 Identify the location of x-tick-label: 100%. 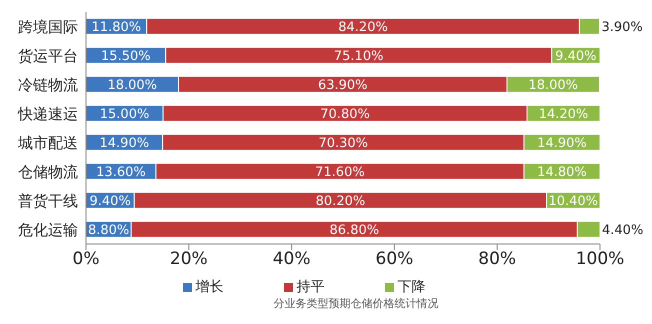
(600, 259).